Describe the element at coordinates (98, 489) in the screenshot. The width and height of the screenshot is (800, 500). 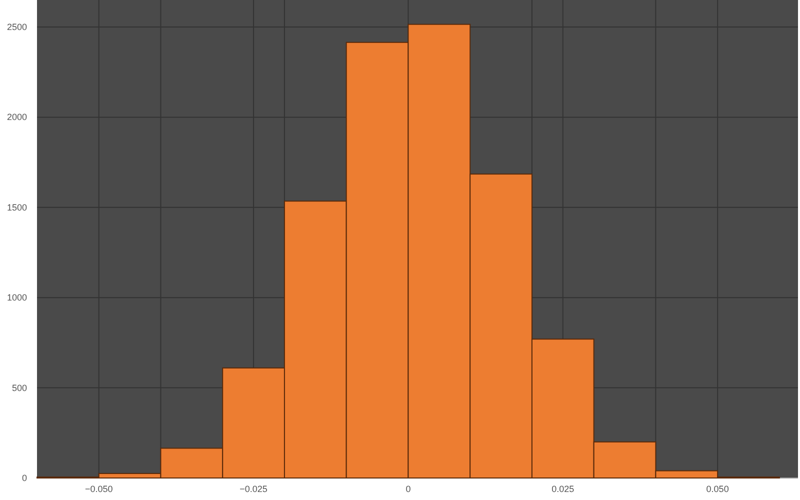
I see `x-tick-label: −0.050` at that location.